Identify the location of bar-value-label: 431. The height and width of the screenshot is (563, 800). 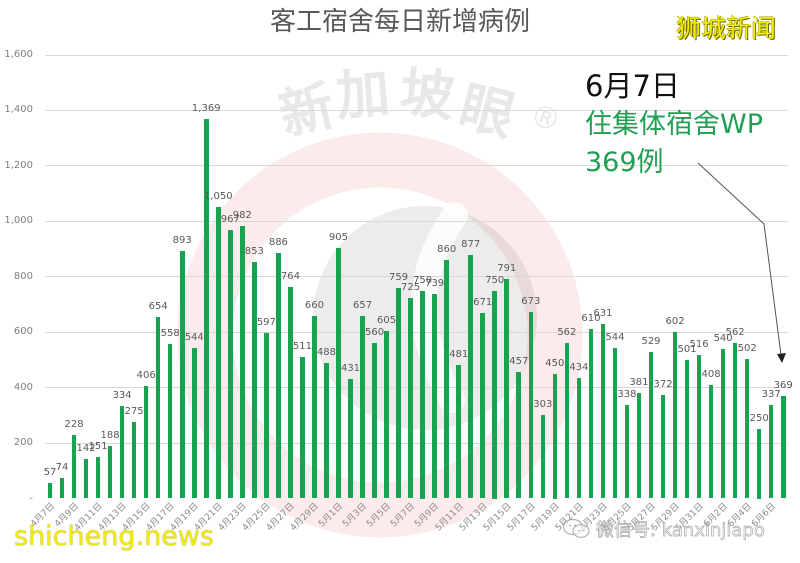
(350, 369).